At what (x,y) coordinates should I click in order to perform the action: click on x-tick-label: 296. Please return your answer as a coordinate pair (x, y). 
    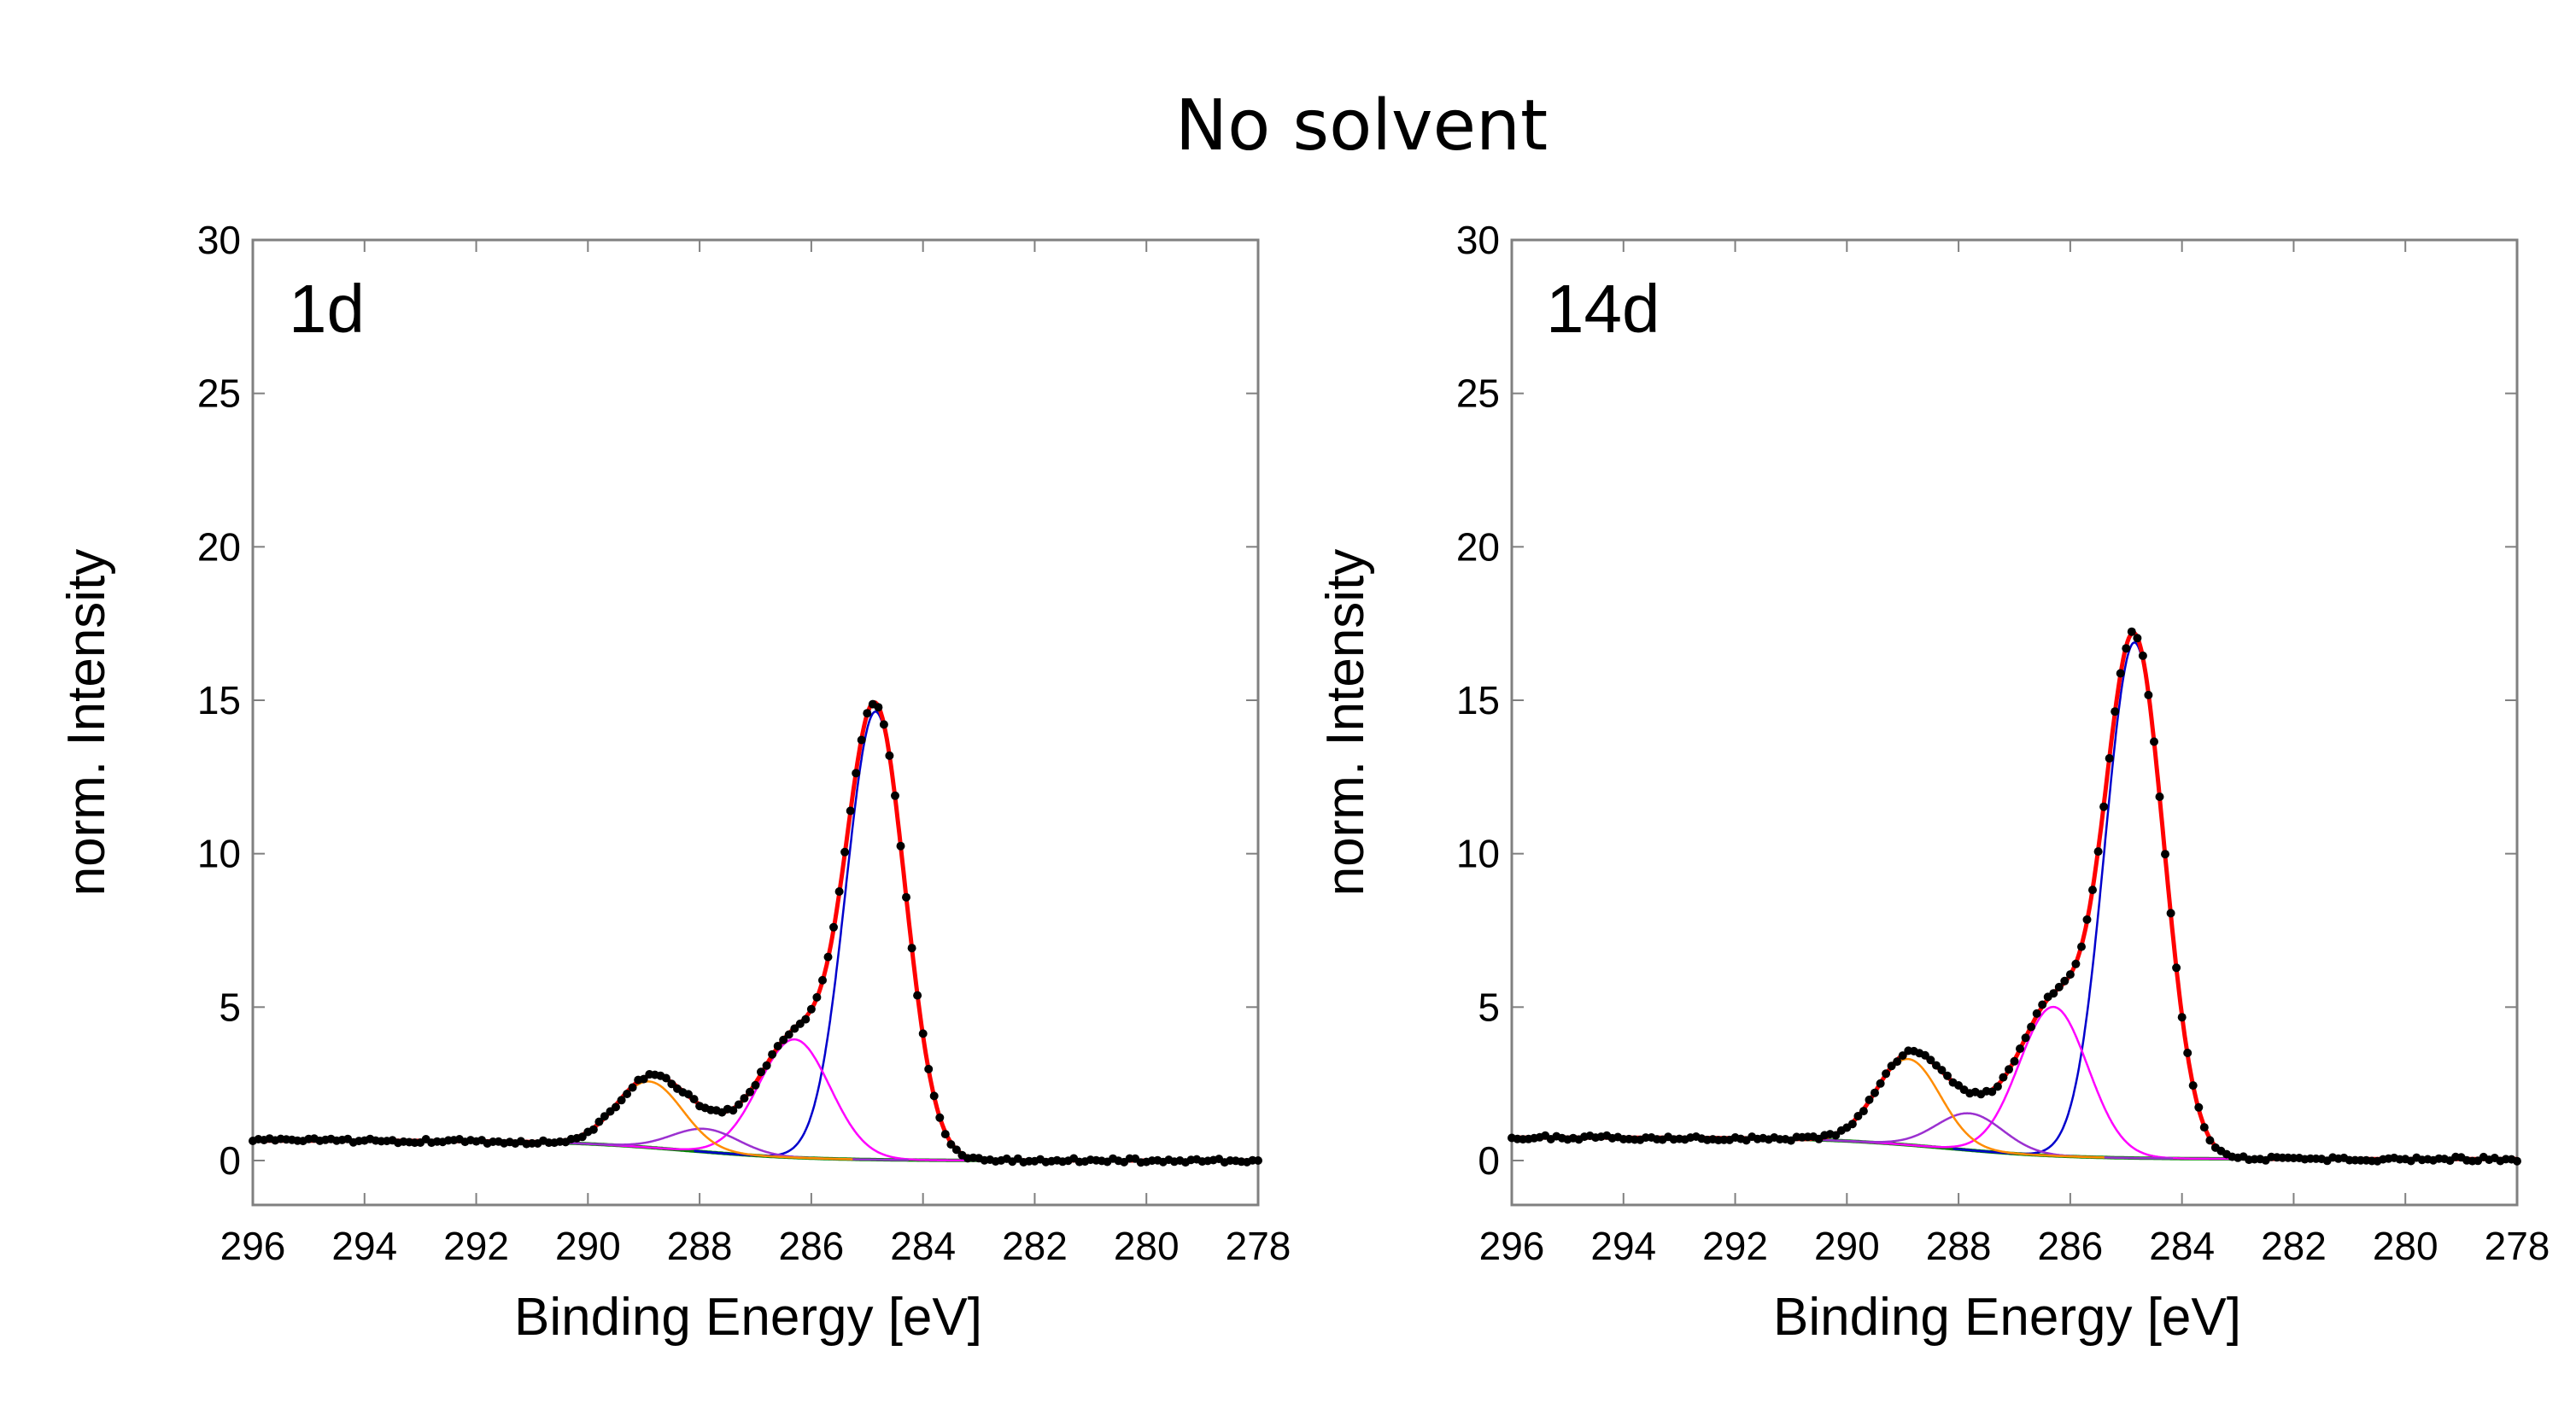
    Looking at the image, I should click on (1512, 1246).